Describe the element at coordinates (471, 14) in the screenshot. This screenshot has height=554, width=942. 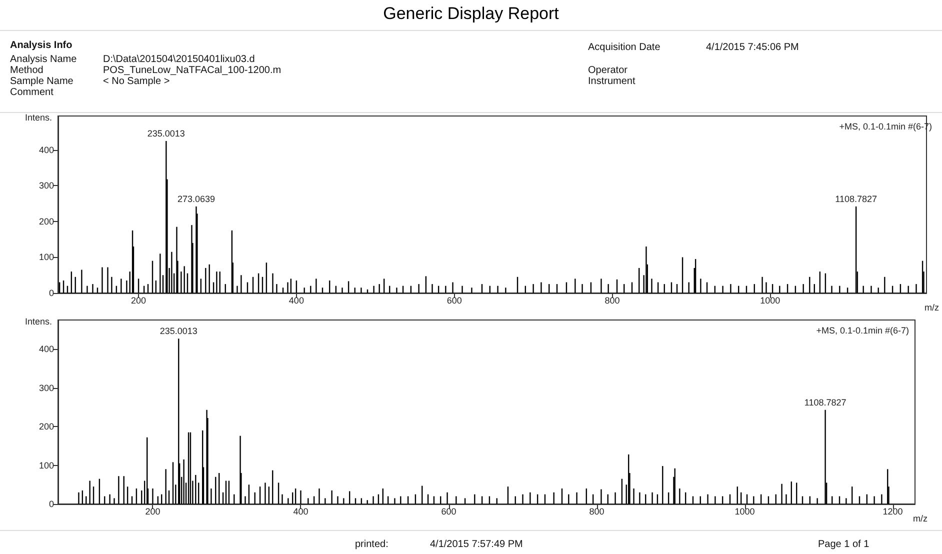
I see `text: Generic Display Report` at that location.